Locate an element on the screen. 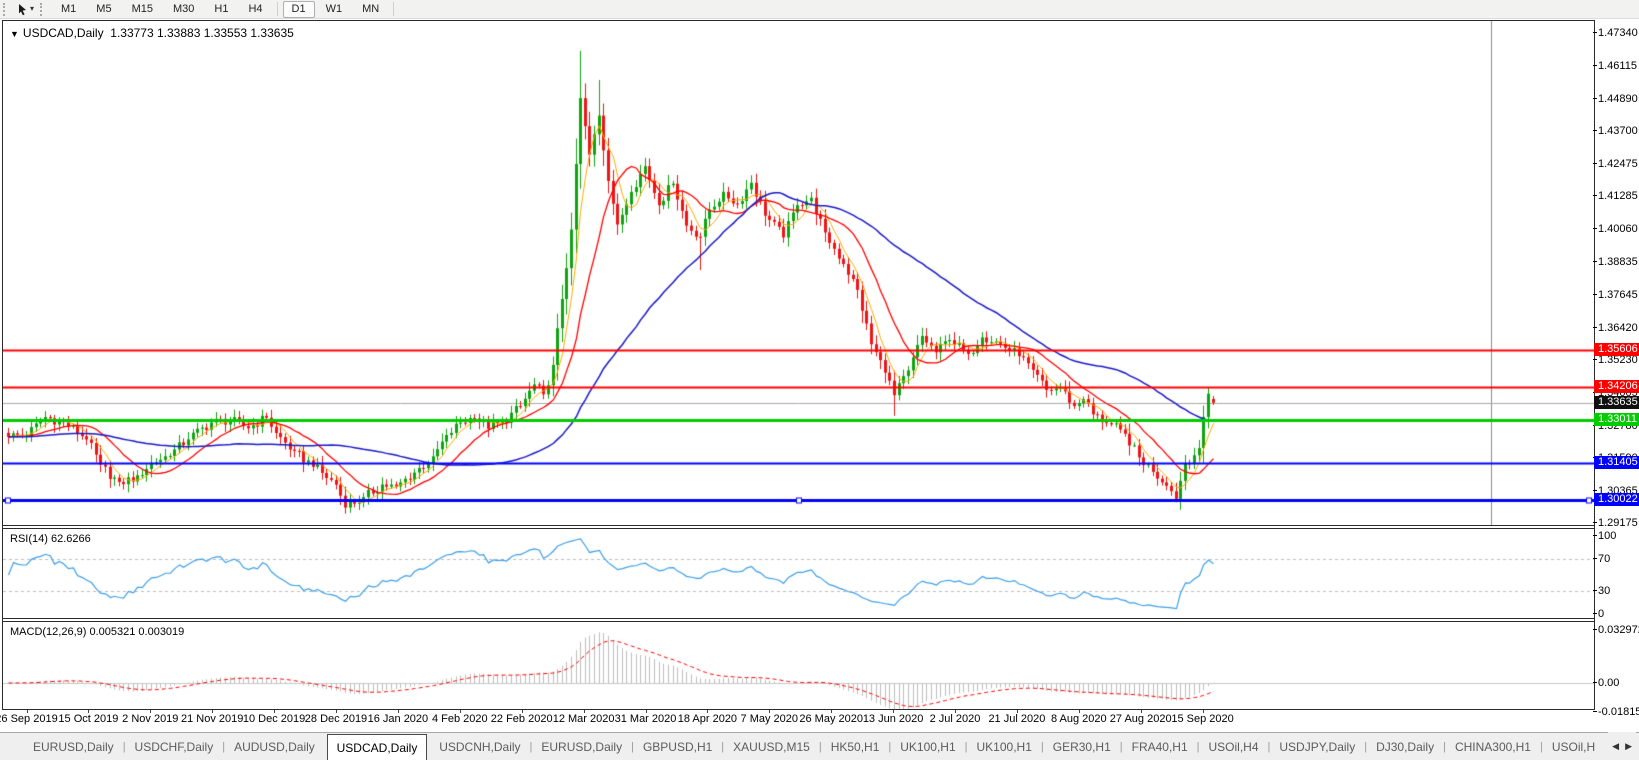 The width and height of the screenshot is (1639, 760). rsi-axis-tick: 30 is located at coordinates (1616, 591).